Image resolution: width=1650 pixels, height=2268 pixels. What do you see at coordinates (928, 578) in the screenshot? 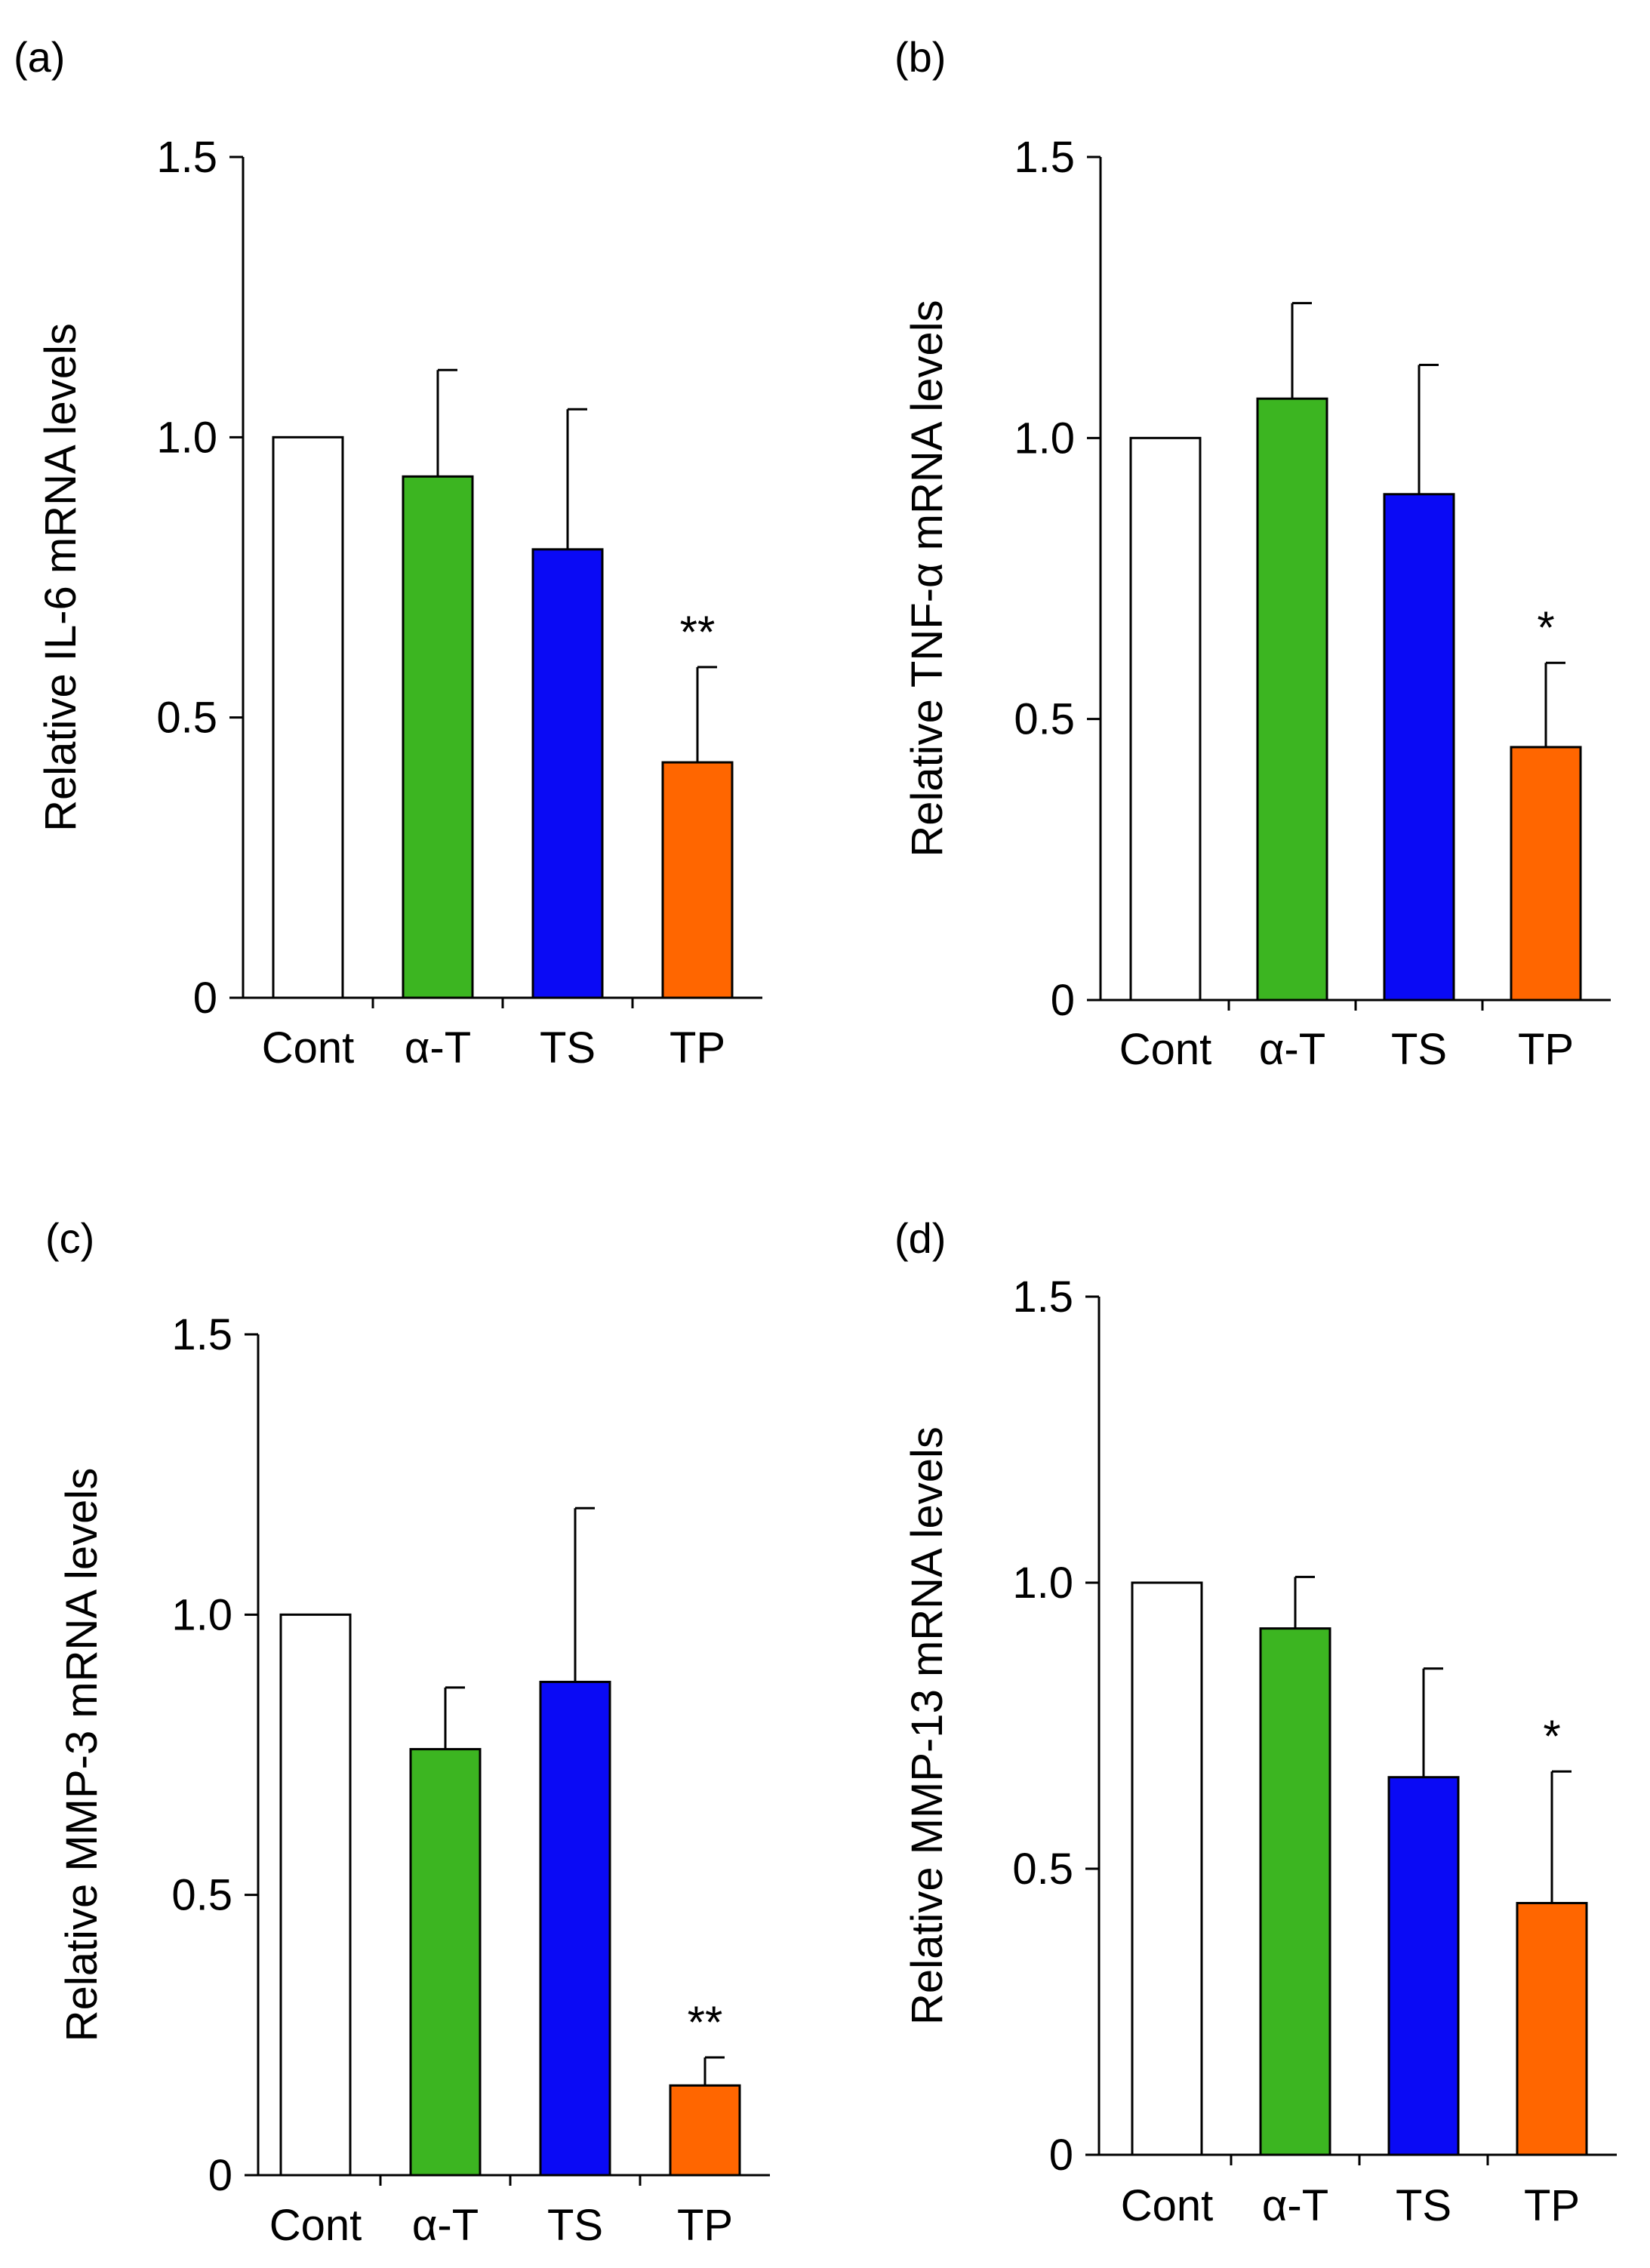
I see `y-axis-label: Relative TNF-α mRNA levels` at bounding box center [928, 578].